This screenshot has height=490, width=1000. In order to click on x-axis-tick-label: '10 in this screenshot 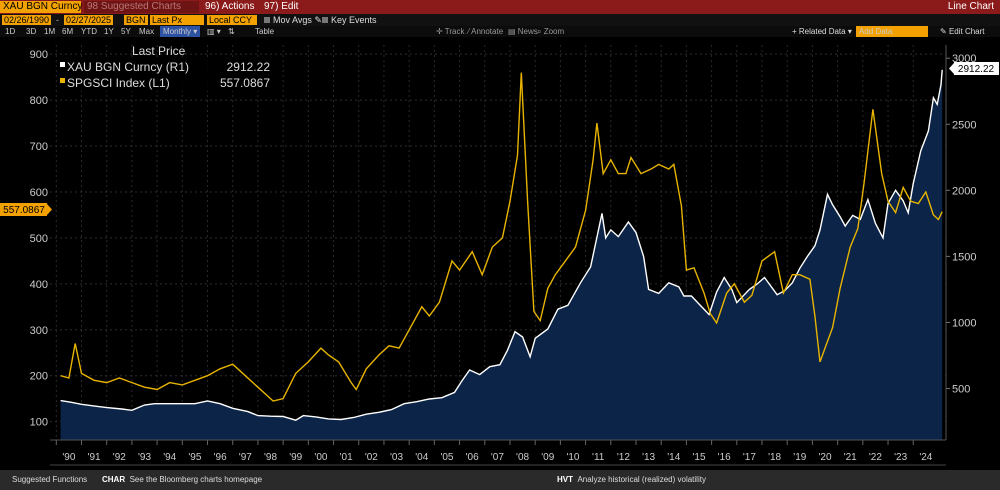, I will do `click(572, 457)`.